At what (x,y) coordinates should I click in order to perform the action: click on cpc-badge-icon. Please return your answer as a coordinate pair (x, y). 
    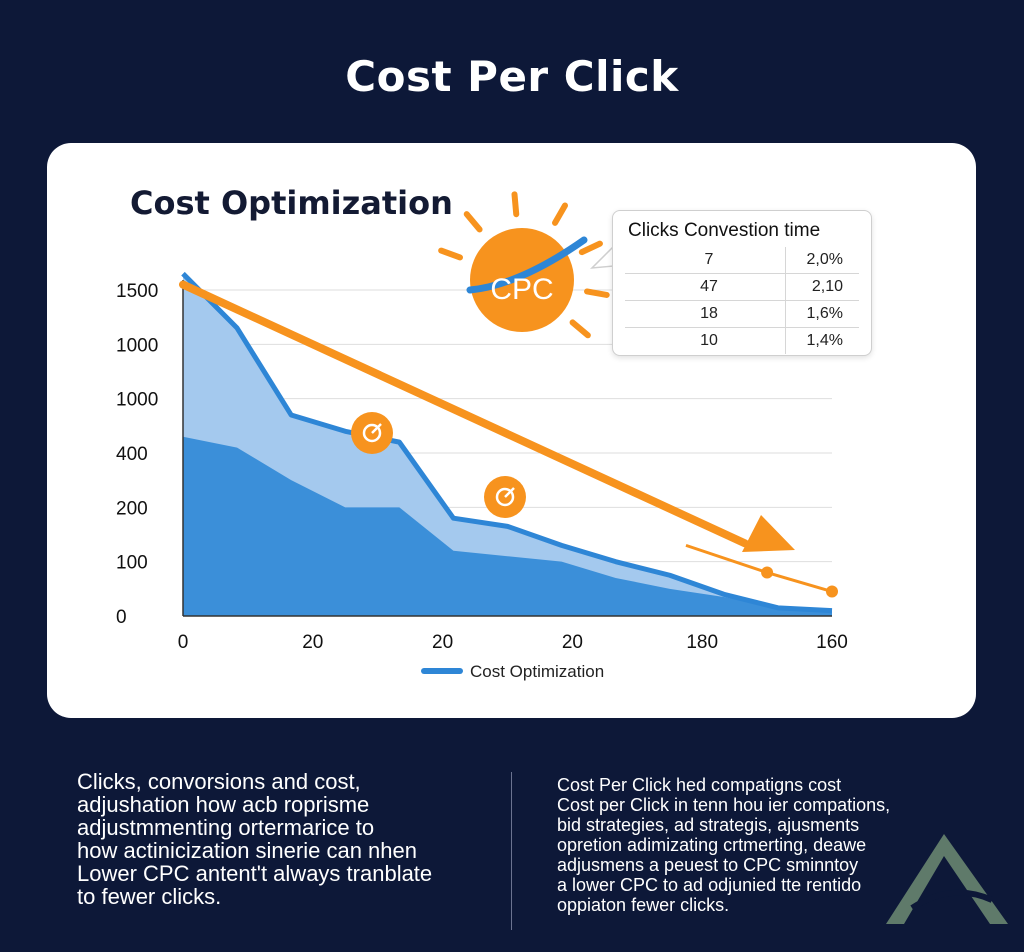
    Looking at the image, I should click on (522, 280).